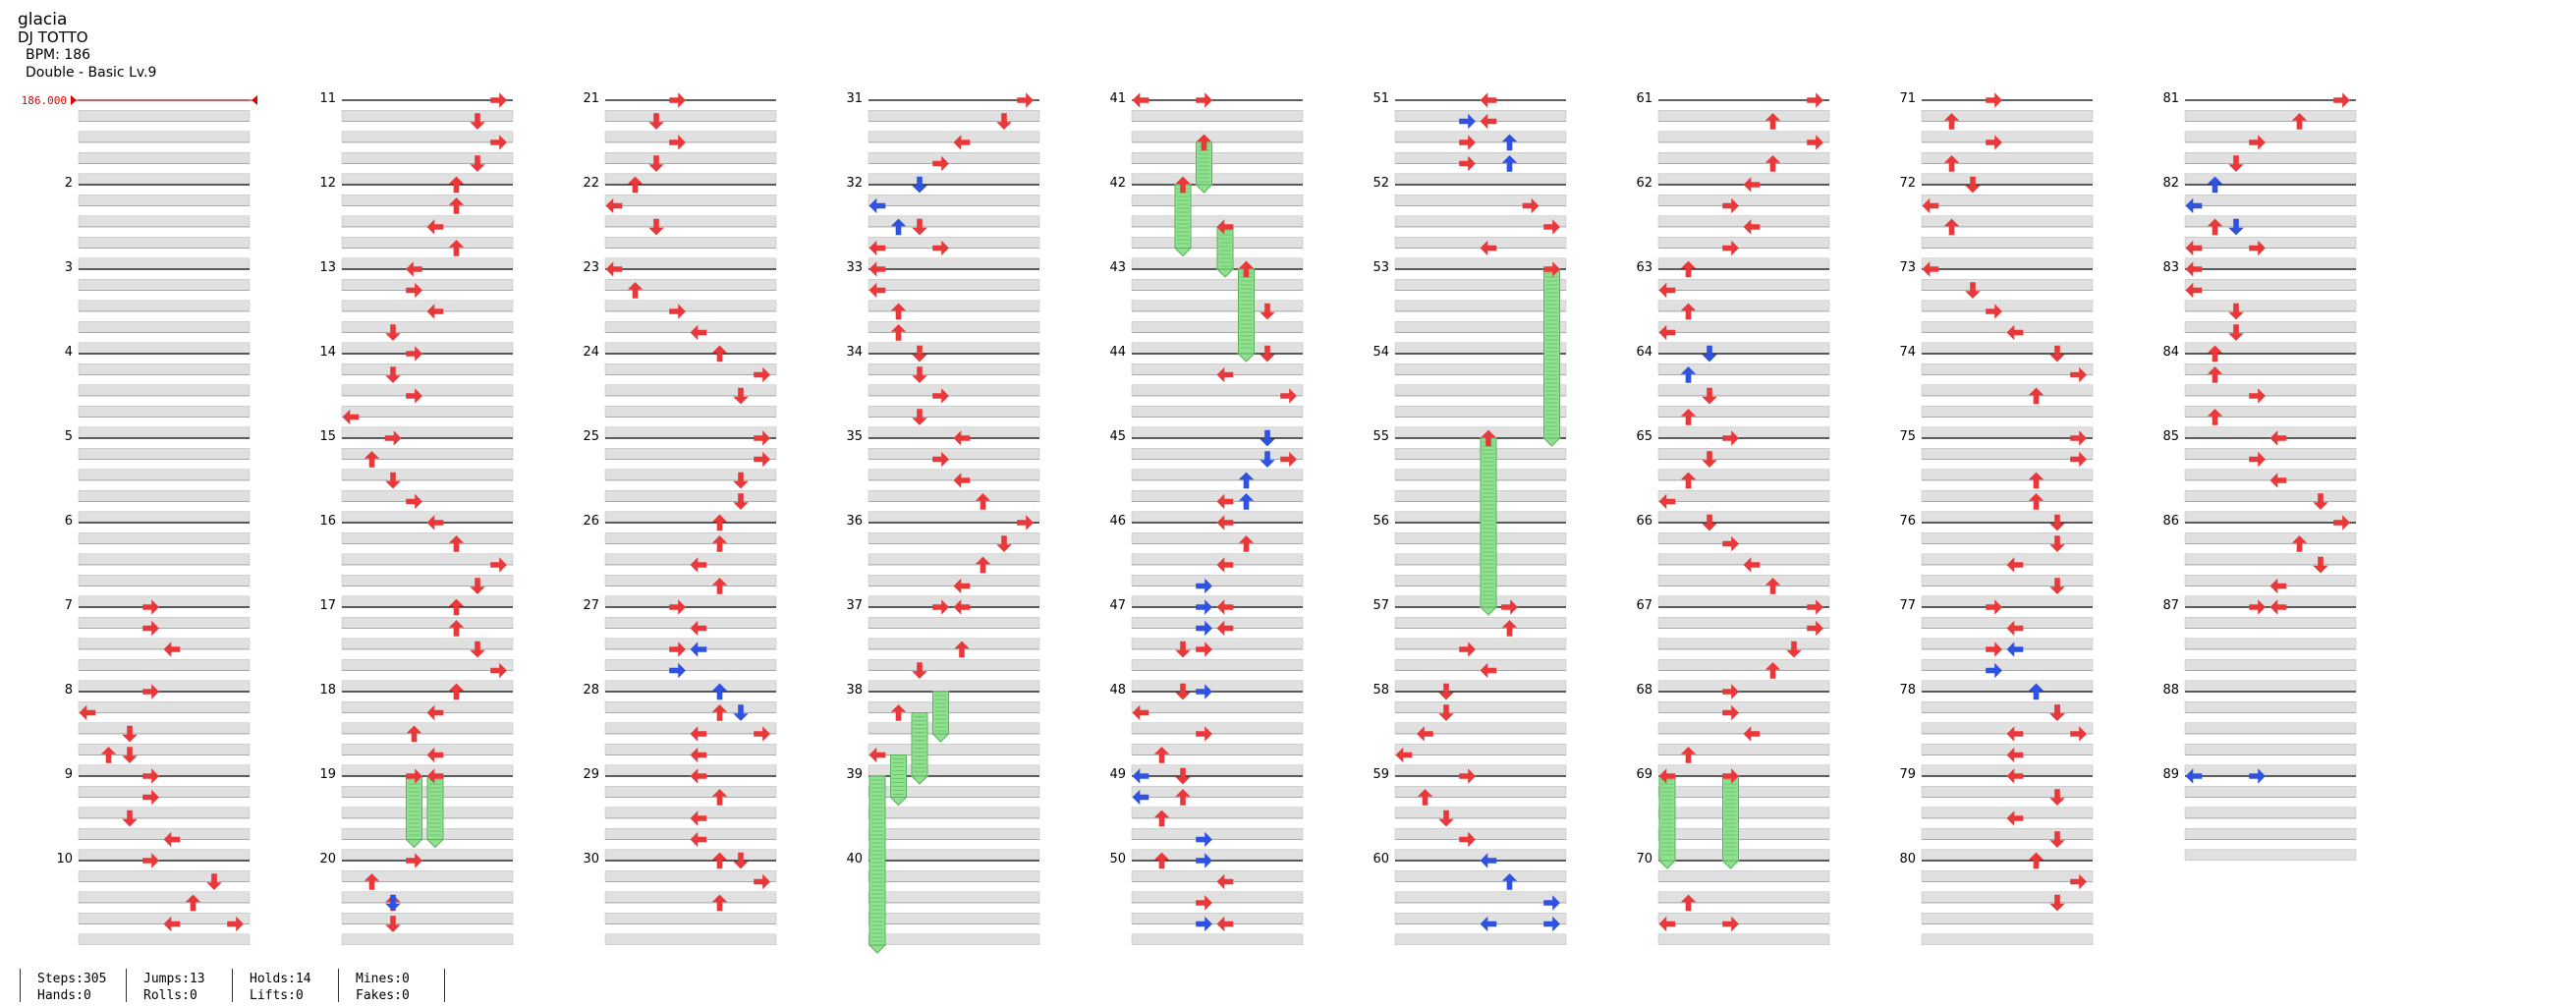  Describe the element at coordinates (854, 352) in the screenshot. I see `measure-number: 34` at that location.